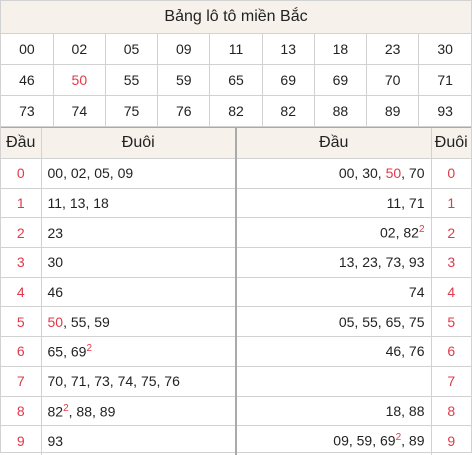 The image size is (472, 455). What do you see at coordinates (450, 381) in the screenshot?
I see `duoi-index: 7` at bounding box center [450, 381].